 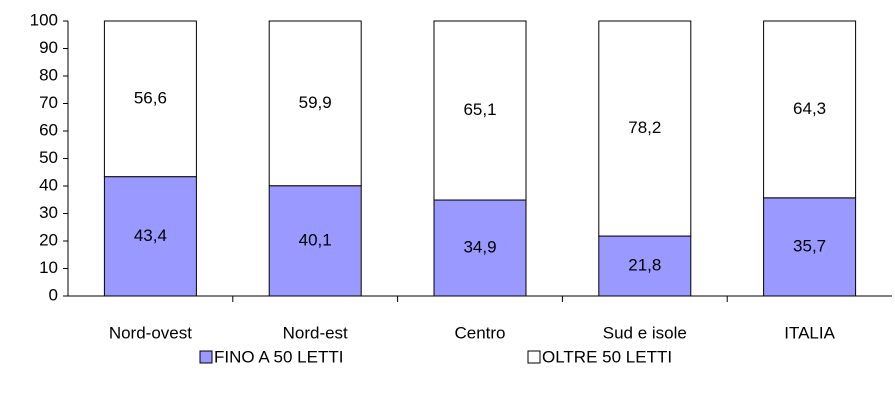 What do you see at coordinates (53, 294) in the screenshot?
I see `y-tick-label: 0` at bounding box center [53, 294].